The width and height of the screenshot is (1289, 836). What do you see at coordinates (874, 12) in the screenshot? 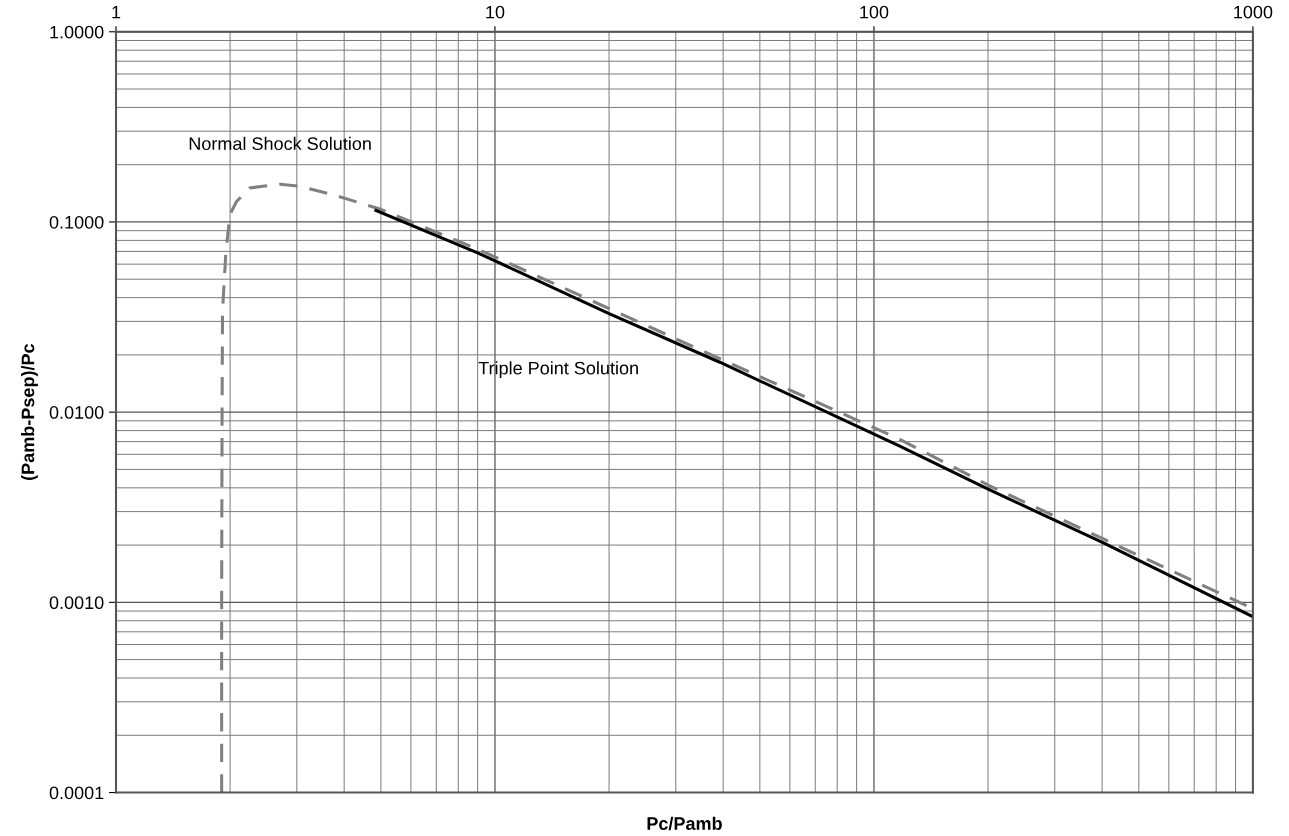
I see `x-tick-label: 100` at bounding box center [874, 12].